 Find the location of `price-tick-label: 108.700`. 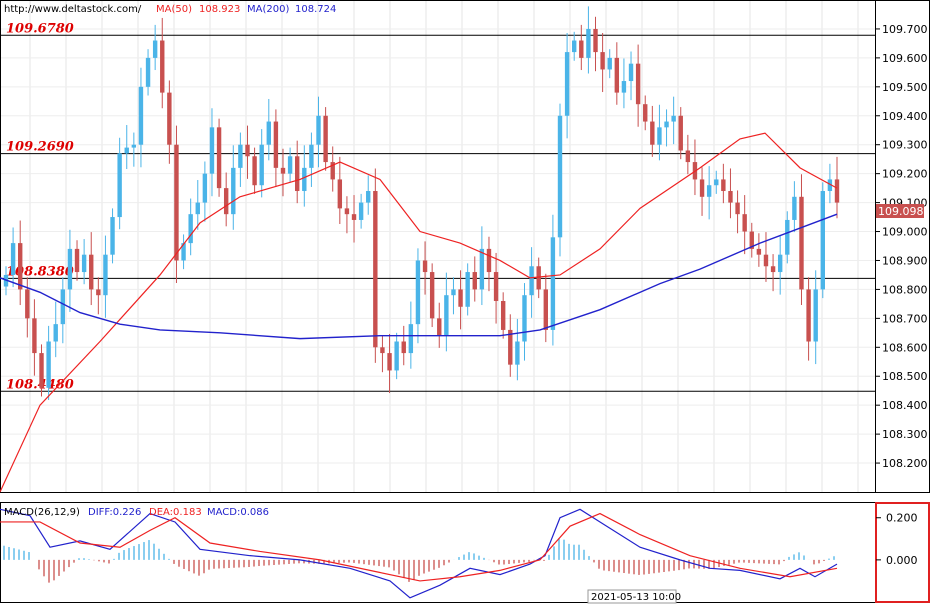

price-tick-label: 108.700 is located at coordinates (905, 318).